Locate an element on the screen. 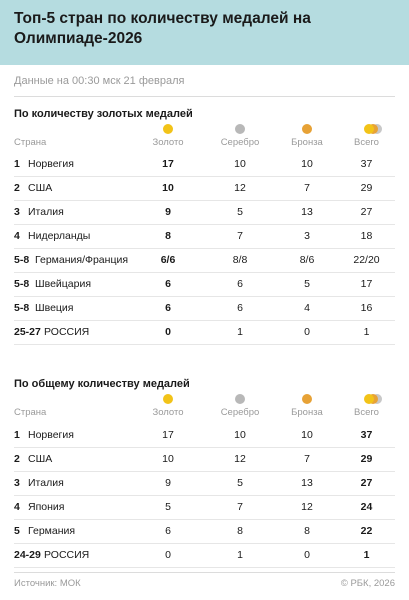 This screenshot has height=600, width=409. gold-count: 6/6 is located at coordinates (168, 260).